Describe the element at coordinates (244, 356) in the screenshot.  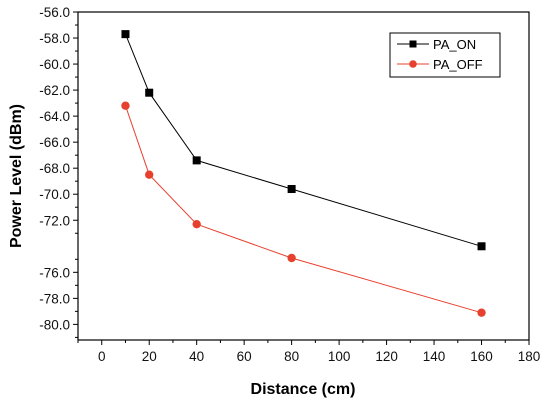
I see `x-tick-label: 60` at that location.